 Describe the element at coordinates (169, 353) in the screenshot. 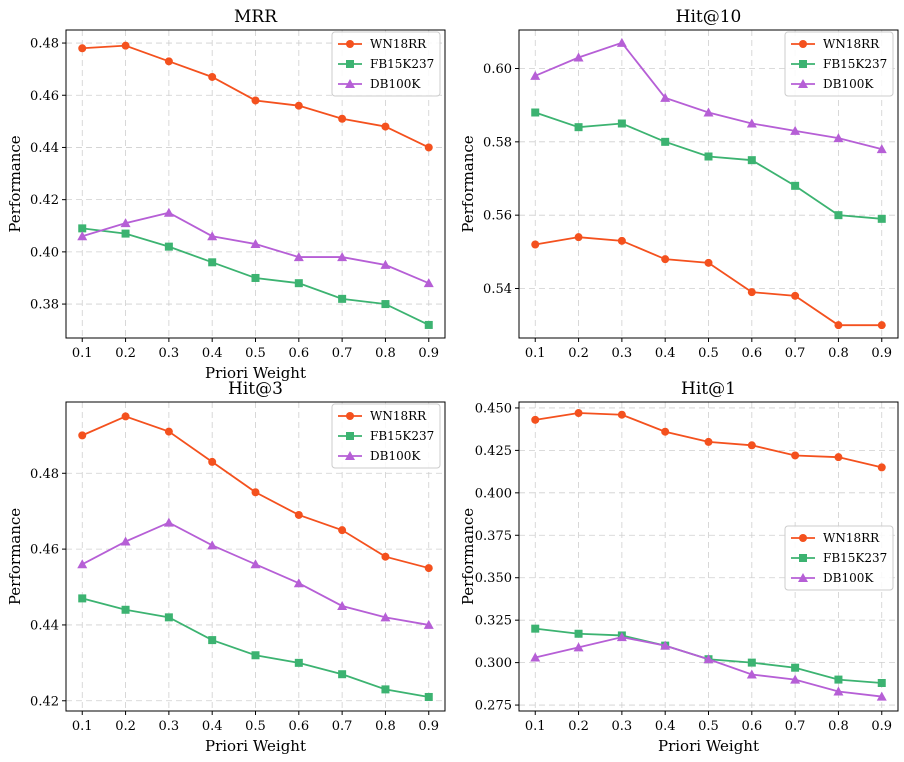

I see `x-tick-label: 0.3` at that location.